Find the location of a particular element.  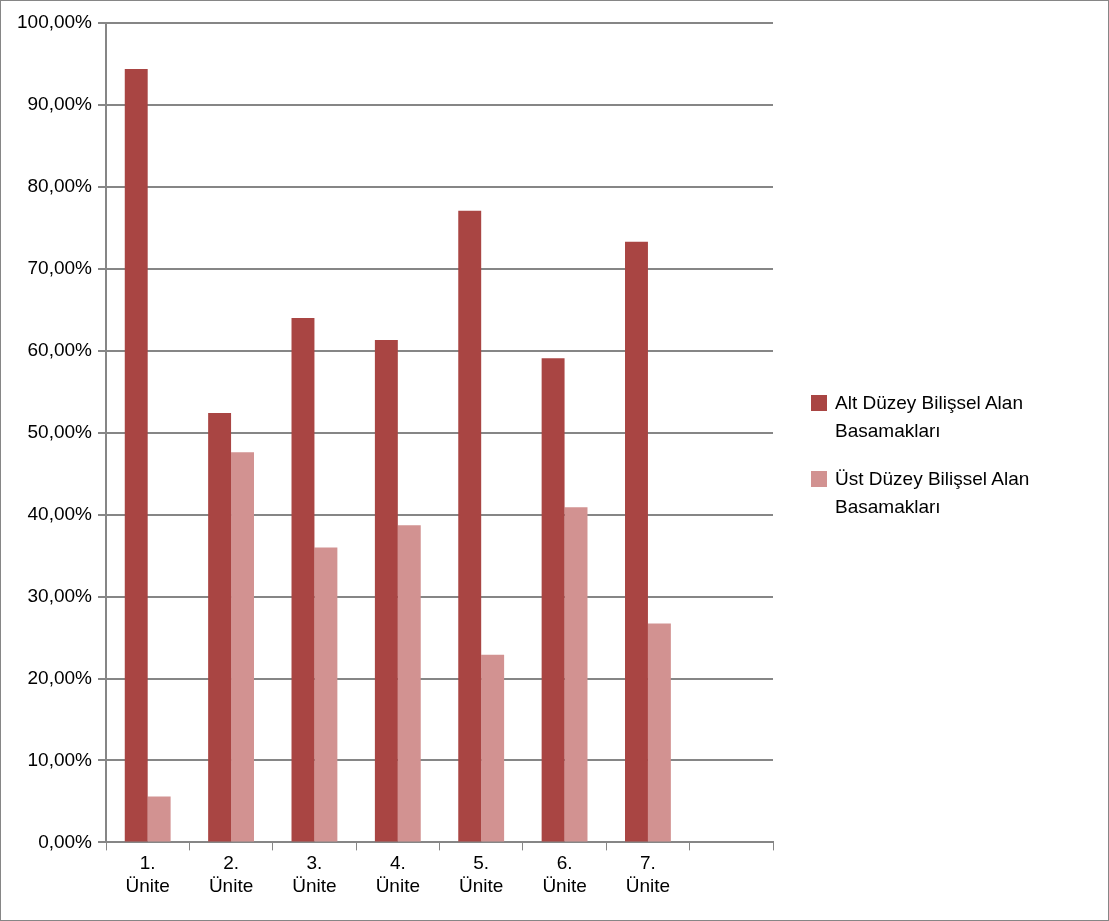

x-tick-label: 1. Ünite is located at coordinates (147, 874).